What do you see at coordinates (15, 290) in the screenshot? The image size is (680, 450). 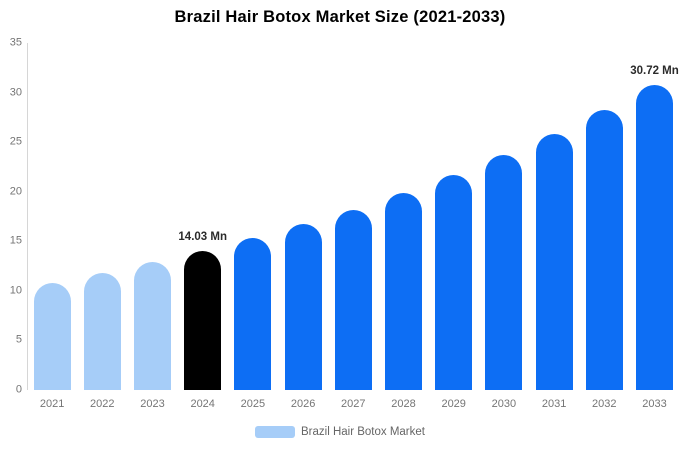 I see `y-tick-label-10: 10` at bounding box center [15, 290].